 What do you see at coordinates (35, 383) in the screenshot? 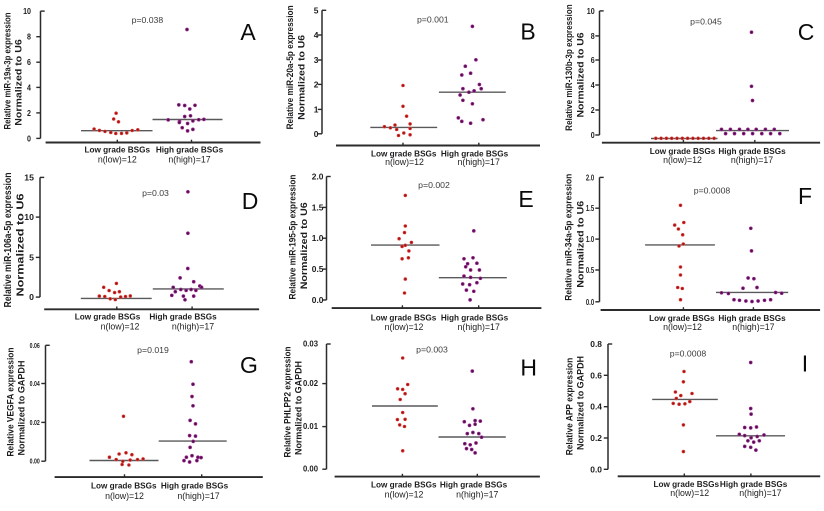
I see `svg-text: 0.04` at bounding box center [35, 383].